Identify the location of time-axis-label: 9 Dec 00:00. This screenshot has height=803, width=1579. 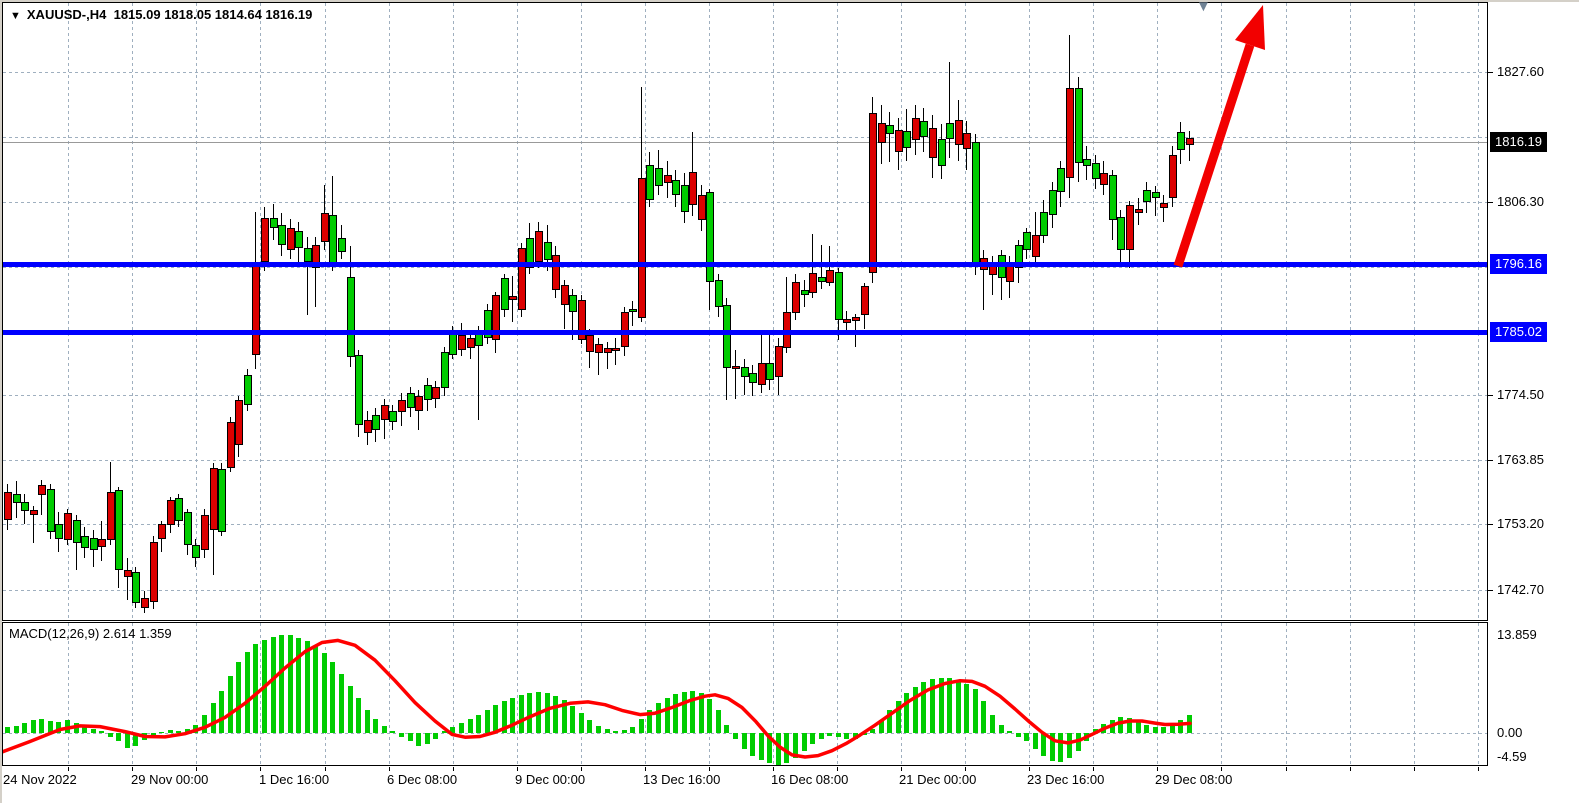
(550, 779).